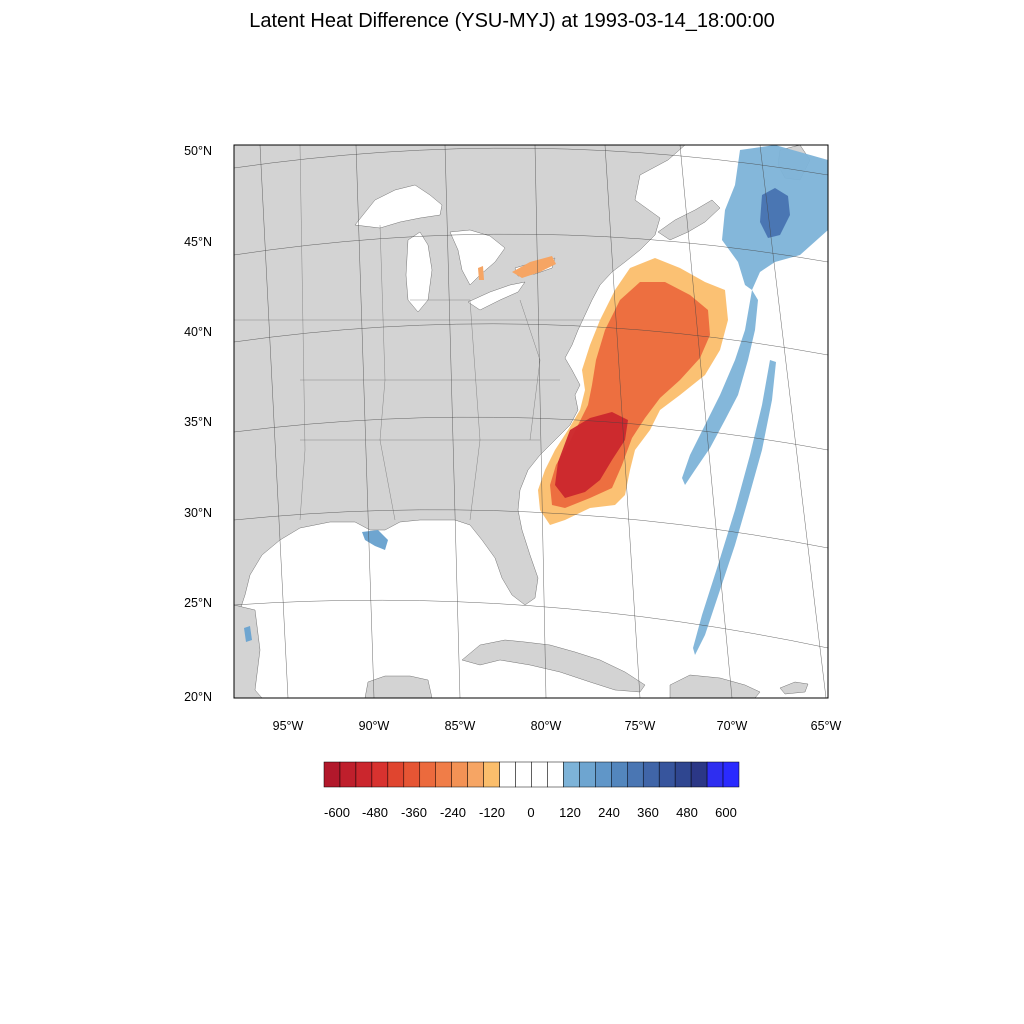  Describe the element at coordinates (398, 686) in the screenshot. I see `yucatan-land` at that location.